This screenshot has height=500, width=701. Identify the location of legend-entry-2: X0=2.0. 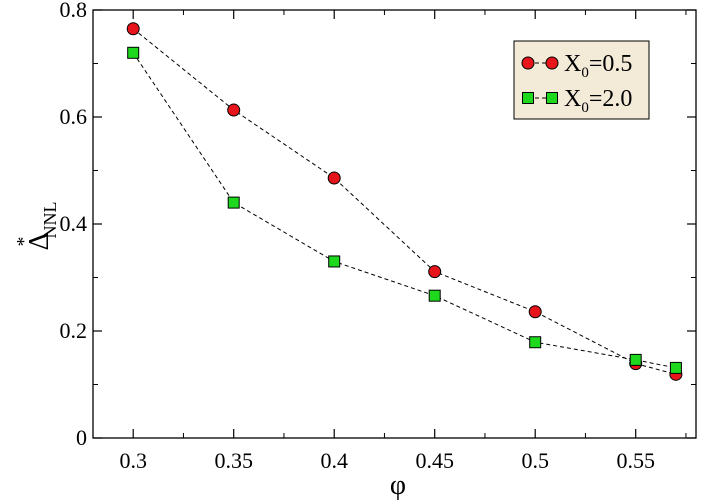
(577, 101).